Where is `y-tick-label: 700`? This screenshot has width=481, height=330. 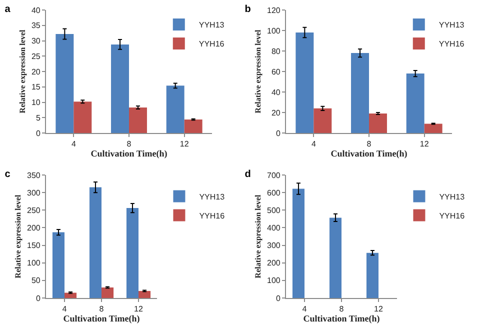
y-tick-label: 700 is located at coordinates (274, 175).